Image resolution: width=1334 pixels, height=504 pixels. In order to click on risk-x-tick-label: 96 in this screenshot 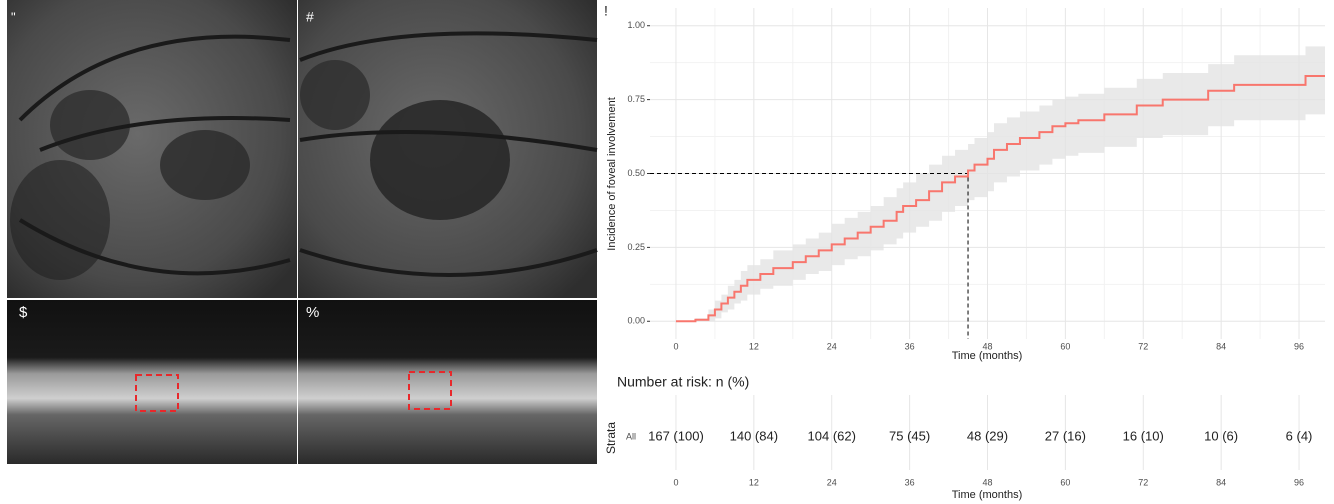, I will do `click(1299, 482)`.